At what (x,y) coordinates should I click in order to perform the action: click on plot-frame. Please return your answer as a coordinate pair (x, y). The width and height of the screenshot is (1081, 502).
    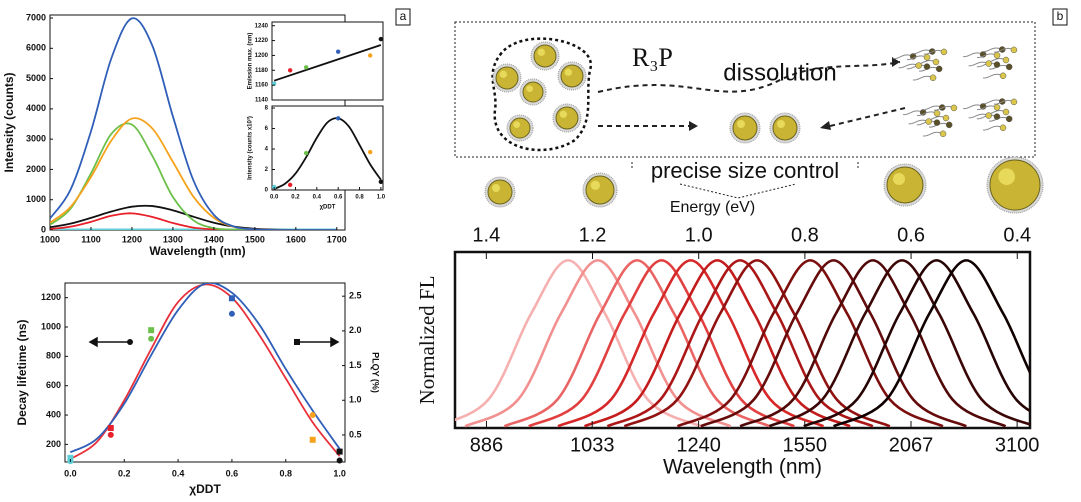
    Looking at the image, I should click on (205, 372).